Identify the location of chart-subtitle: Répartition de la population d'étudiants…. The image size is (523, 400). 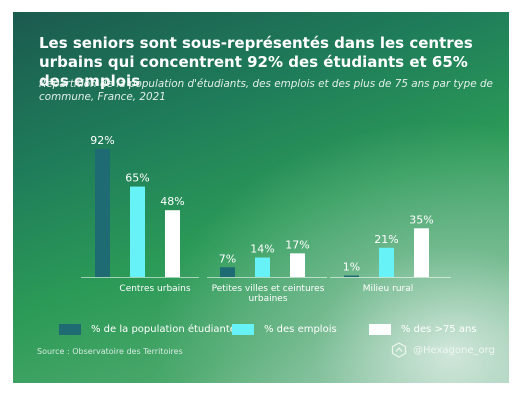
(266, 90).